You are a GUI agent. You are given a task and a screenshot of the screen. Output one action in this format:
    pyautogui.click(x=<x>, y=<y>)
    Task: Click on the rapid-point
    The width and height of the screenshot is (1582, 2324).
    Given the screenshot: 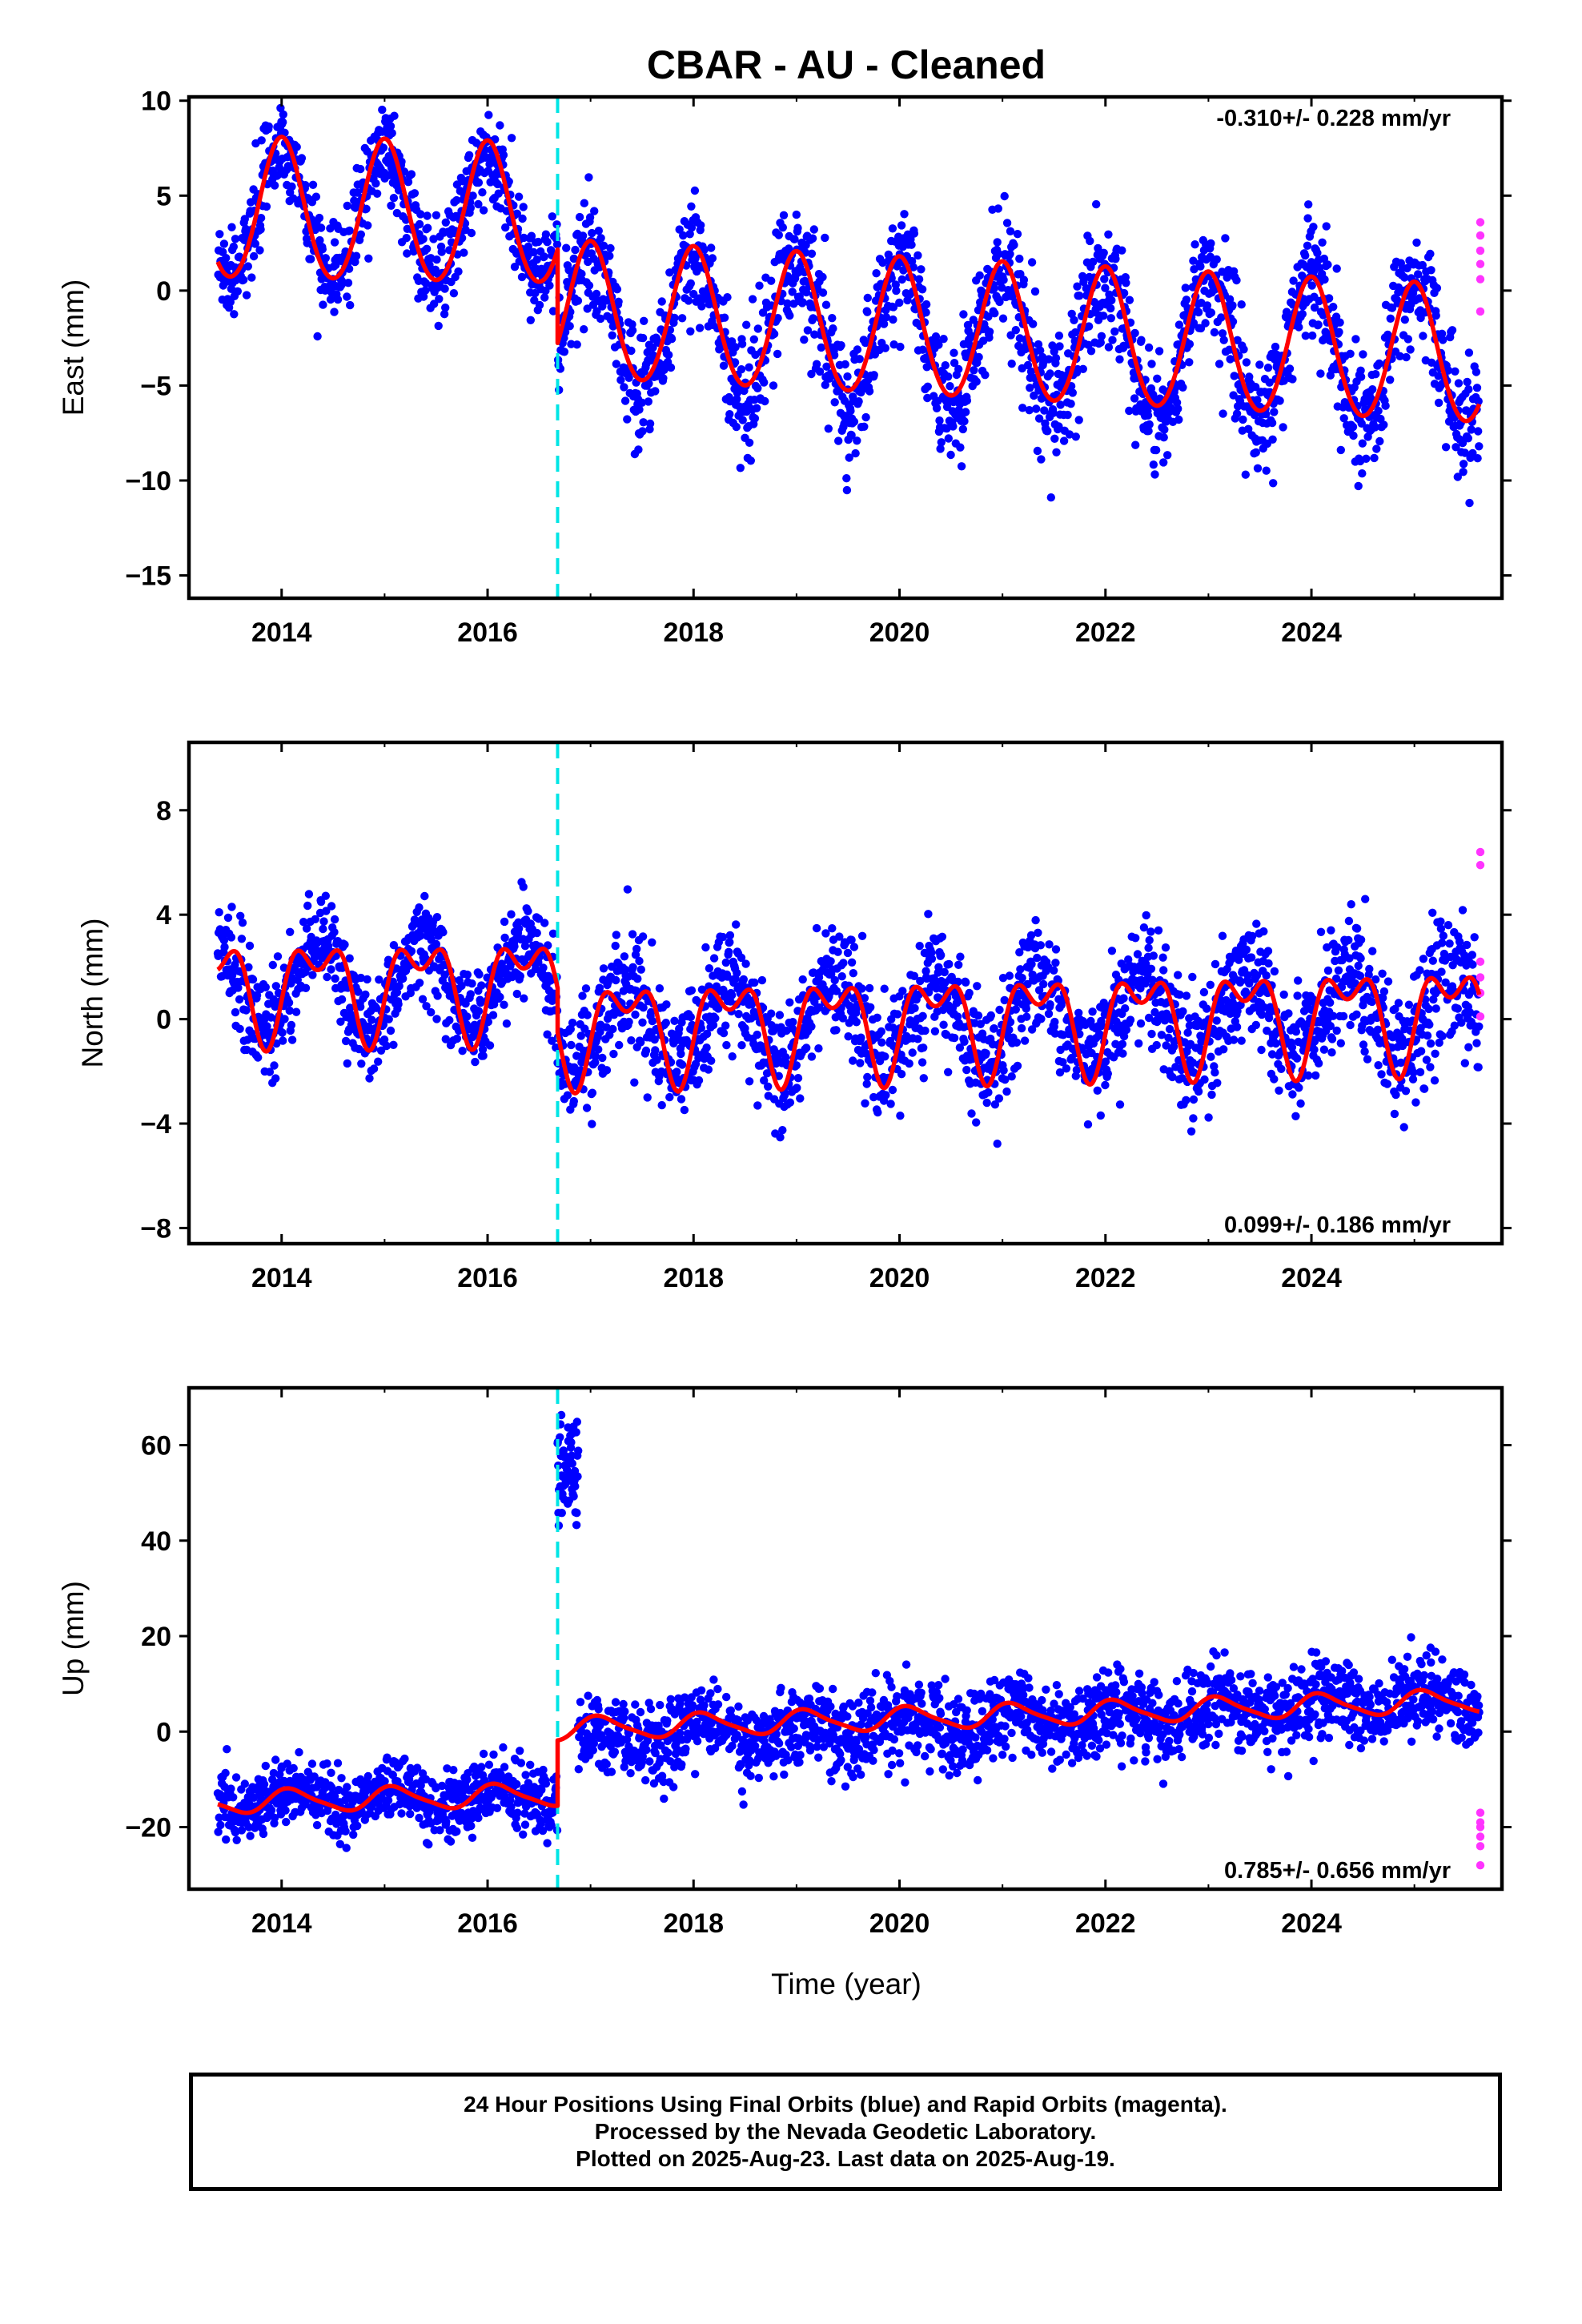 What is the action you would take?
    pyautogui.click(x=1480, y=263)
    